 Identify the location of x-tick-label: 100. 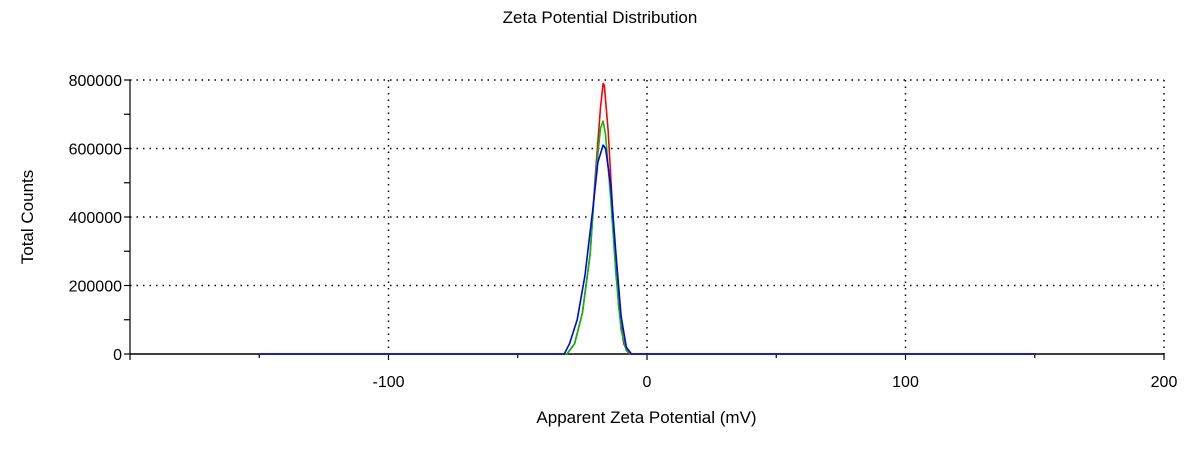
(905, 382).